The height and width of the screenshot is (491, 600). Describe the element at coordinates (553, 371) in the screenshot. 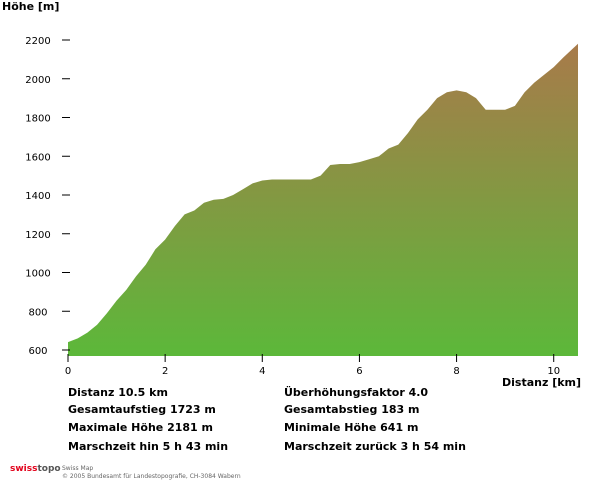

I see `x-tick-label: 10` at that location.